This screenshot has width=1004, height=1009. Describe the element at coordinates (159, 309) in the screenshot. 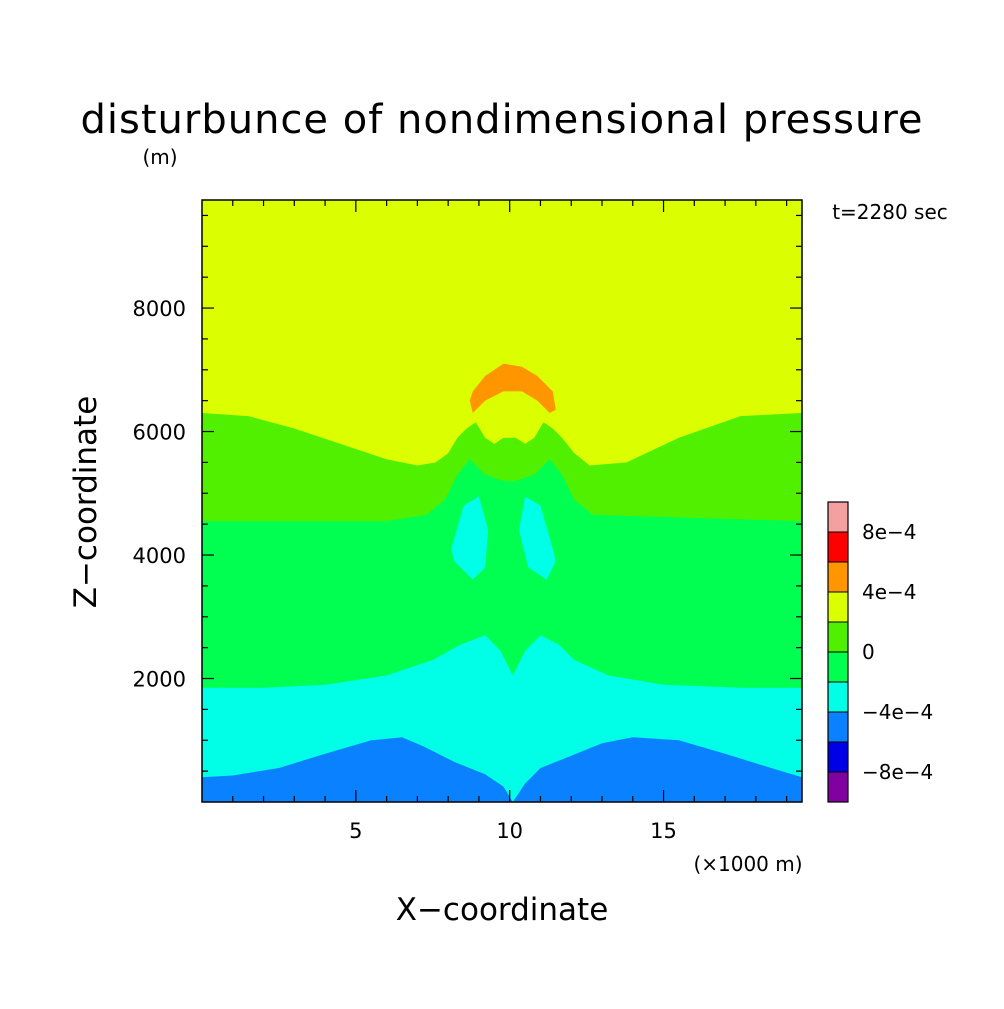

I see `y-tick-label: 8000` at that location.